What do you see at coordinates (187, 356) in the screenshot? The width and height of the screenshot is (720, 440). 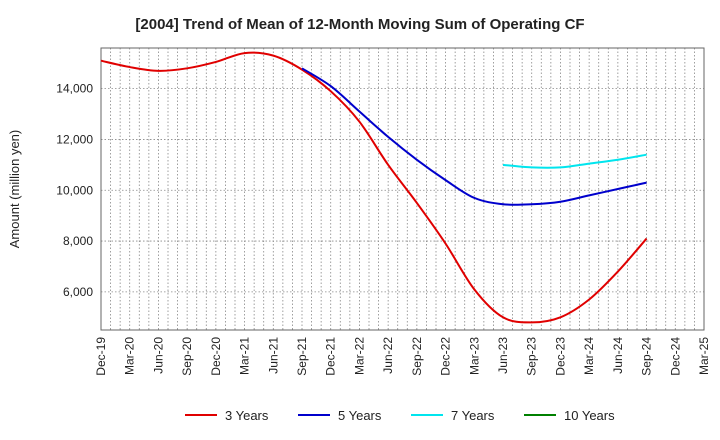 I see `x-tick-label: Sep-20` at bounding box center [187, 356].